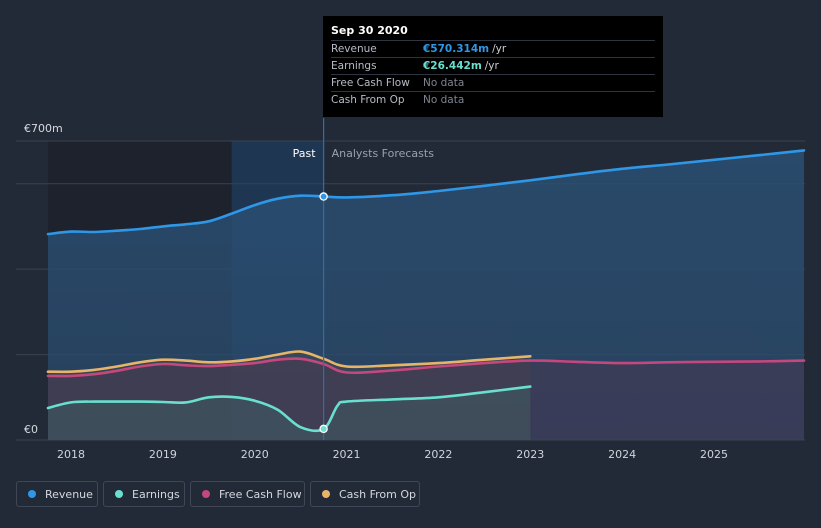  Describe the element at coordinates (499, 49) in the screenshot. I see `tooltip-revenue-unit: /yr` at that location.